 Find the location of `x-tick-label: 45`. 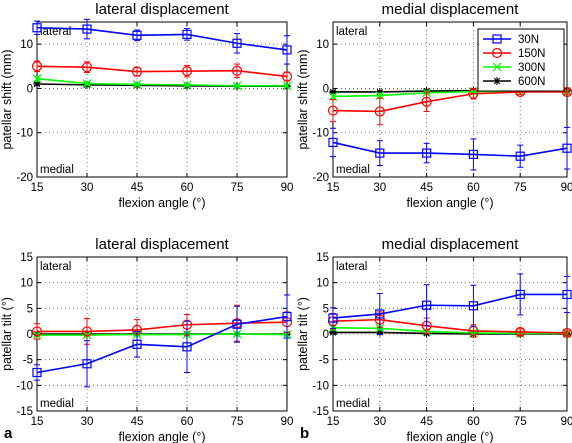

x-tick-label: 45 is located at coordinates (137, 188).